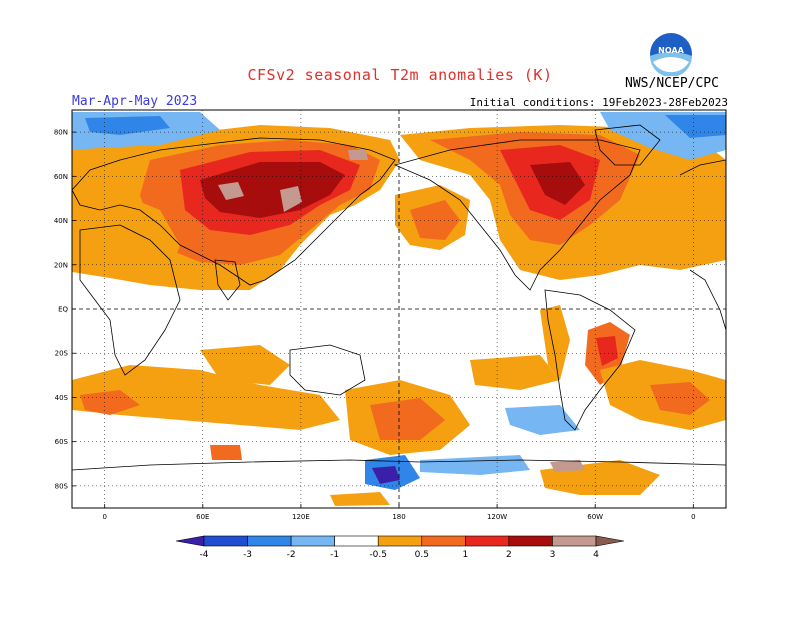 This screenshot has width=800, height=618. Describe the element at coordinates (126, 235) in the screenshot. I see `africa-orange` at that location.